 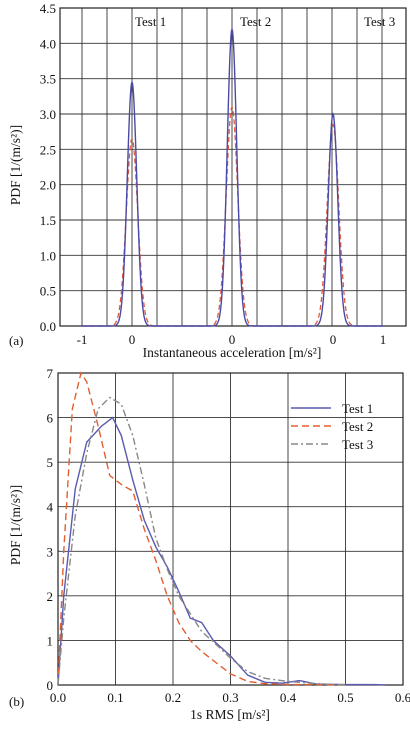 I want to click on panel-b-xtick: 0.6, so click(x=402, y=697).